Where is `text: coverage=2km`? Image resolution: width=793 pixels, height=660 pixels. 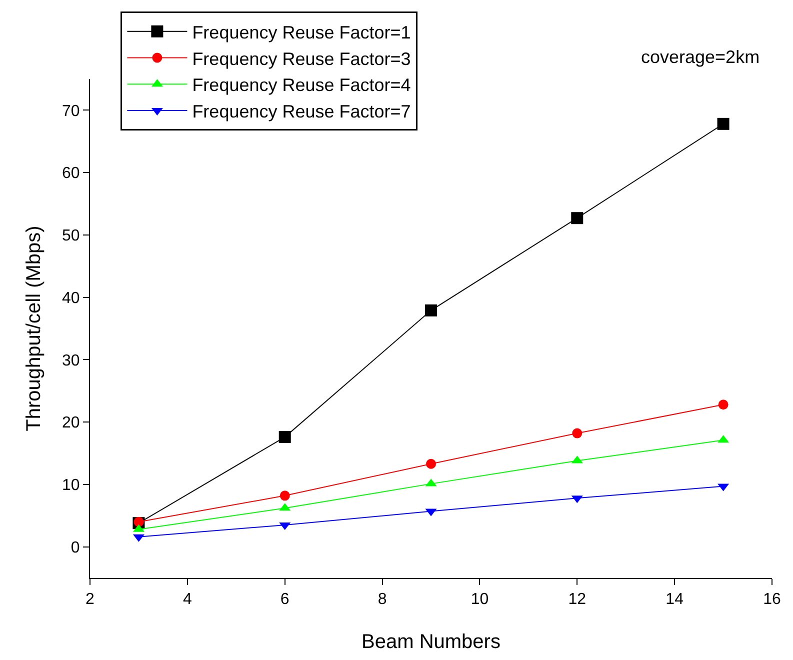
text: coverage=2km is located at coordinates (700, 57).